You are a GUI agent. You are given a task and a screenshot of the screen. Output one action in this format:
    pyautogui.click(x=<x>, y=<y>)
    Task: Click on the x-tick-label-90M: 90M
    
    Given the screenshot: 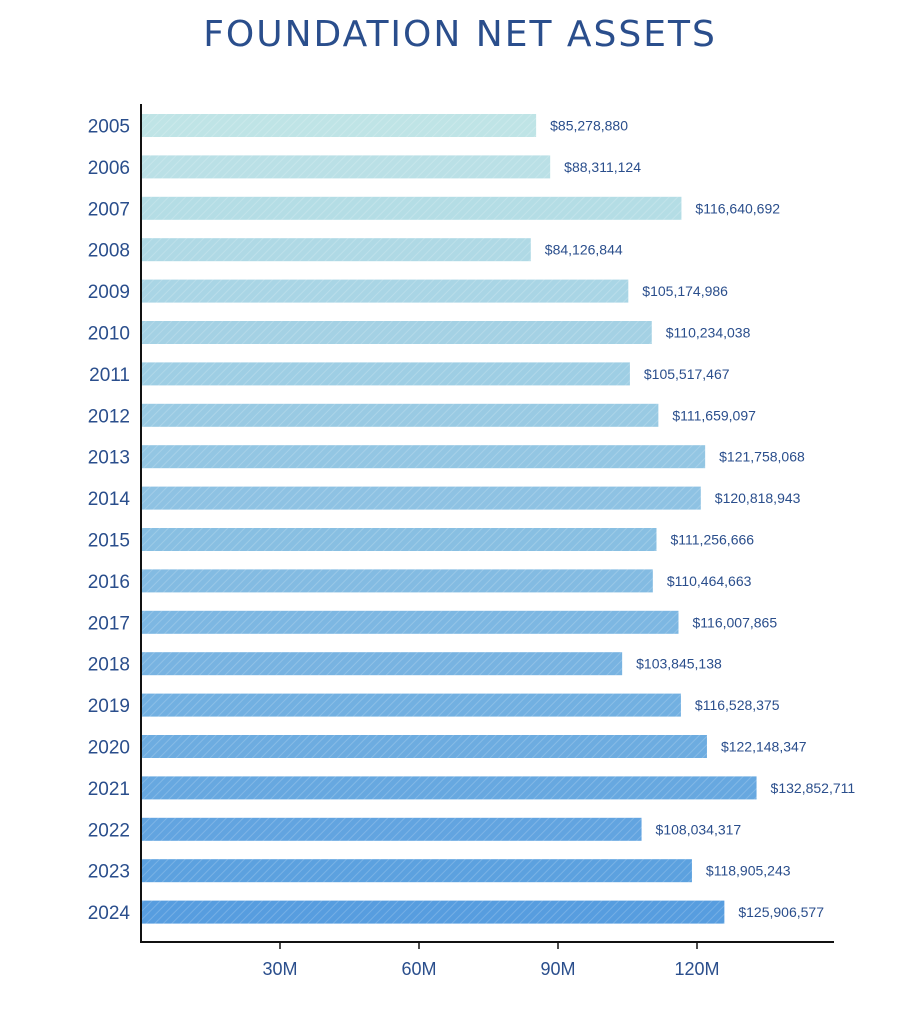 What is the action you would take?
    pyautogui.click(x=557, y=969)
    